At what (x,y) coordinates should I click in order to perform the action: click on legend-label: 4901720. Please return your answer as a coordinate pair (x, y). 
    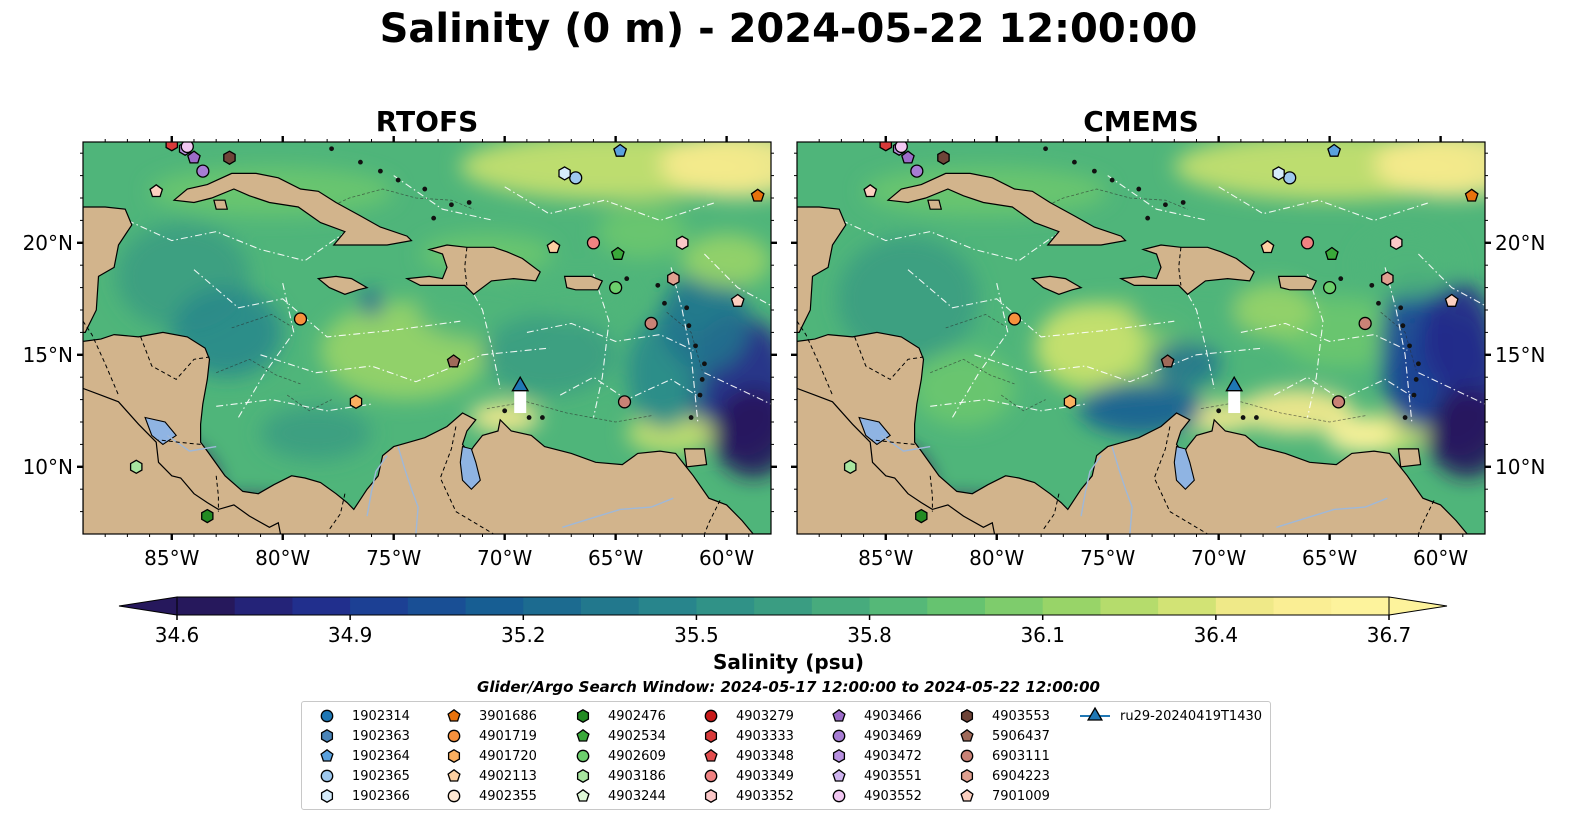
    Looking at the image, I should click on (508, 756).